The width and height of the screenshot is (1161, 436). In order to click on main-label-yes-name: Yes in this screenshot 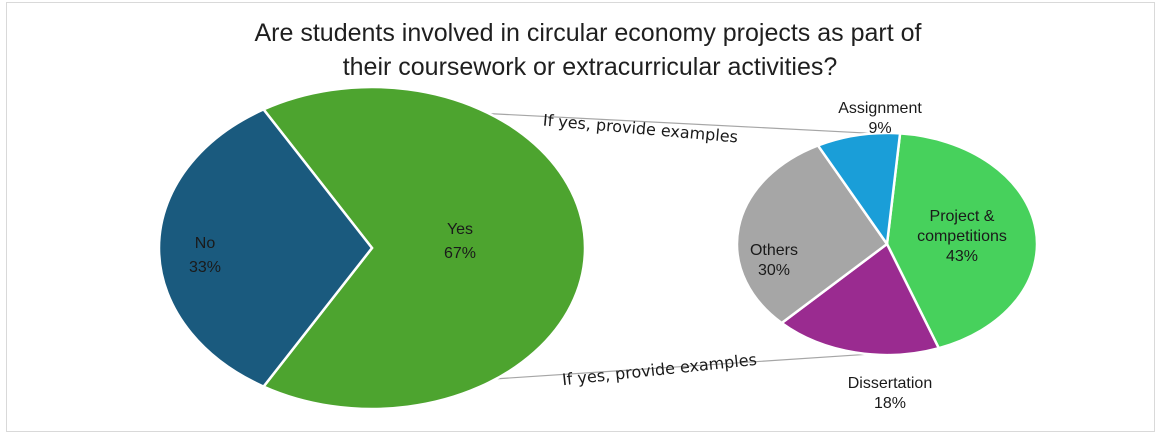, I will do `click(460, 229)`.